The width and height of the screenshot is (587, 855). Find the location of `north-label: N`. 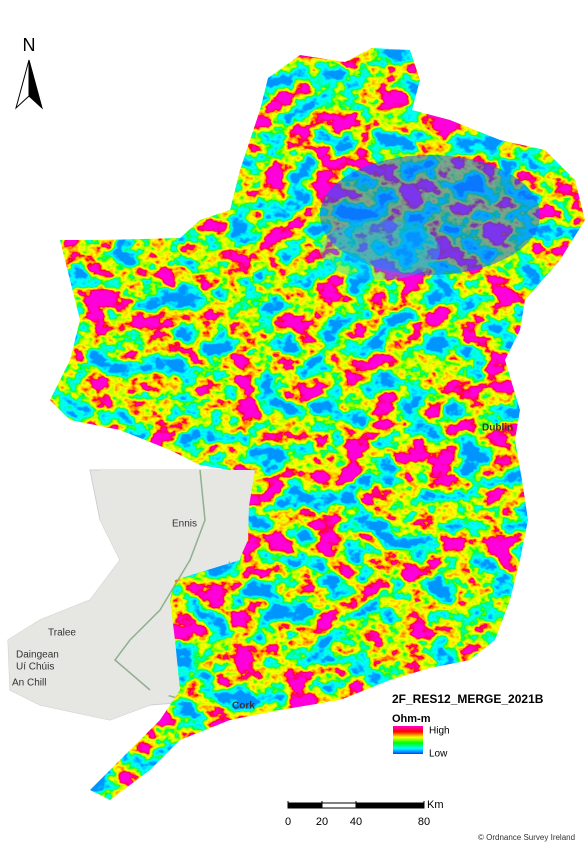

north-label: N is located at coordinates (29, 45).